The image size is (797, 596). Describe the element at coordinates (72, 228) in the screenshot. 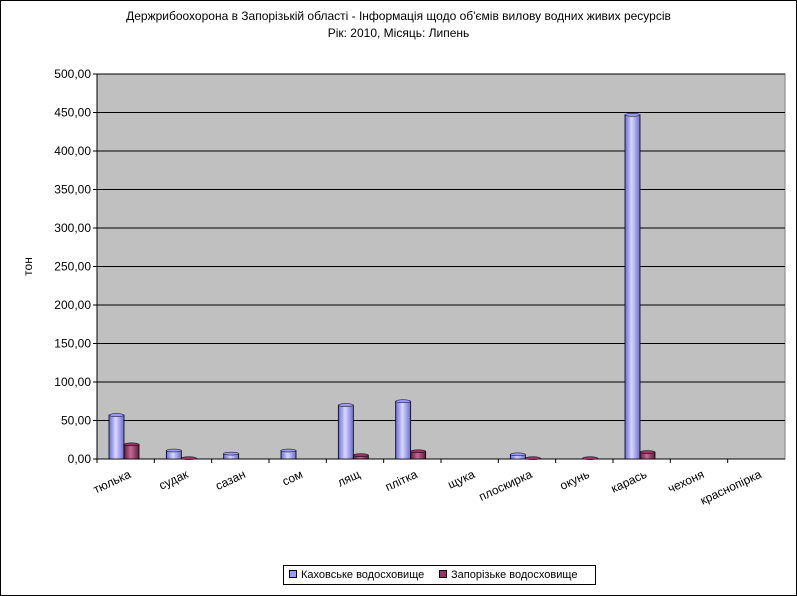

I see `y-tick-label: 300,00` at that location.